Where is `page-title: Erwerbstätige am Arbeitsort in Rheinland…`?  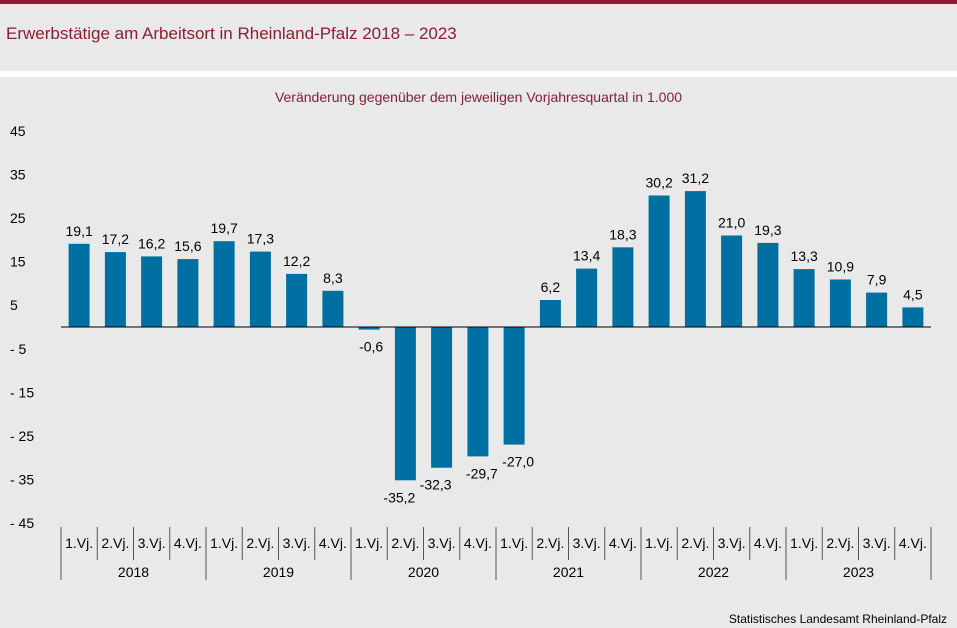 page-title: Erwerbstätige am Arbeitsort in Rheinland… is located at coordinates (231, 33).